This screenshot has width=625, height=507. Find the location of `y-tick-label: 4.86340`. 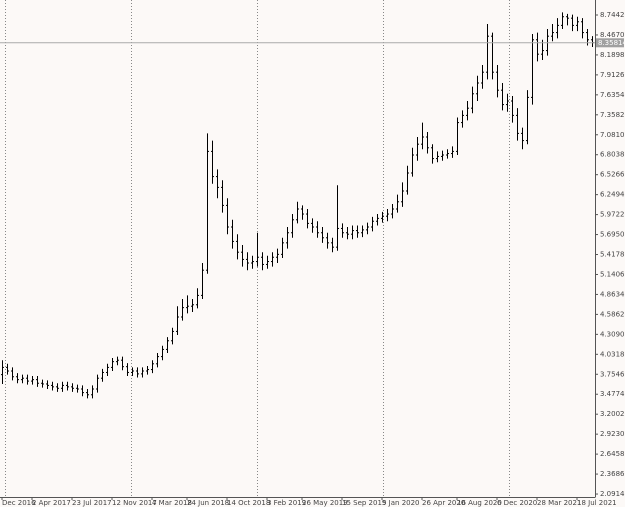

y-tick-label: 4.86340 is located at coordinates (612, 294).